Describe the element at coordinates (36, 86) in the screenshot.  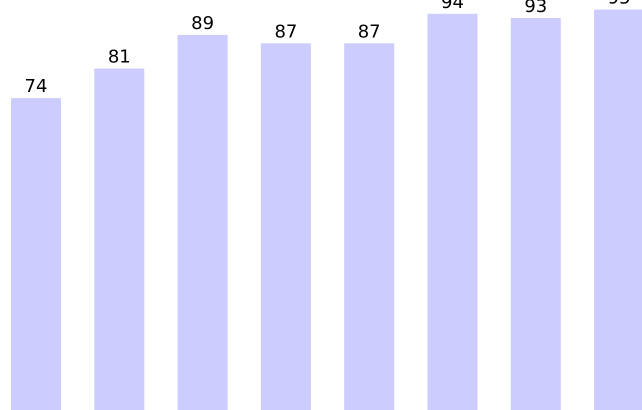
I see `data-label-1: 74` at that location.